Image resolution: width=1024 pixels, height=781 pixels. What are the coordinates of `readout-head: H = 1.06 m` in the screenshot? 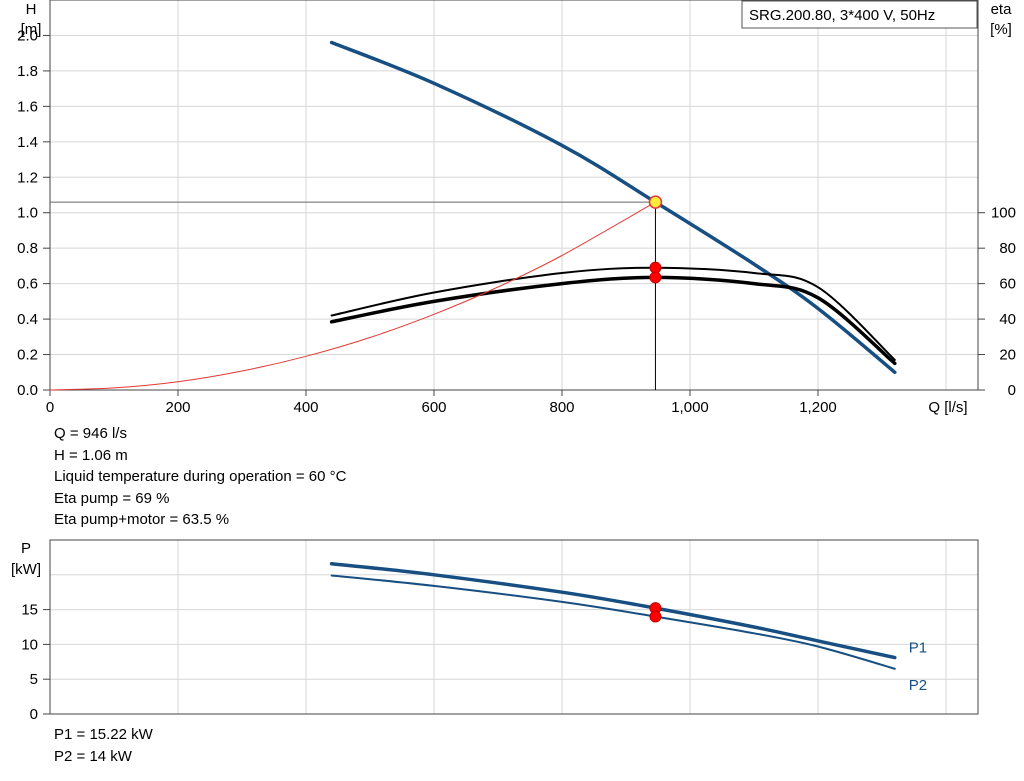 It's located at (91, 455).